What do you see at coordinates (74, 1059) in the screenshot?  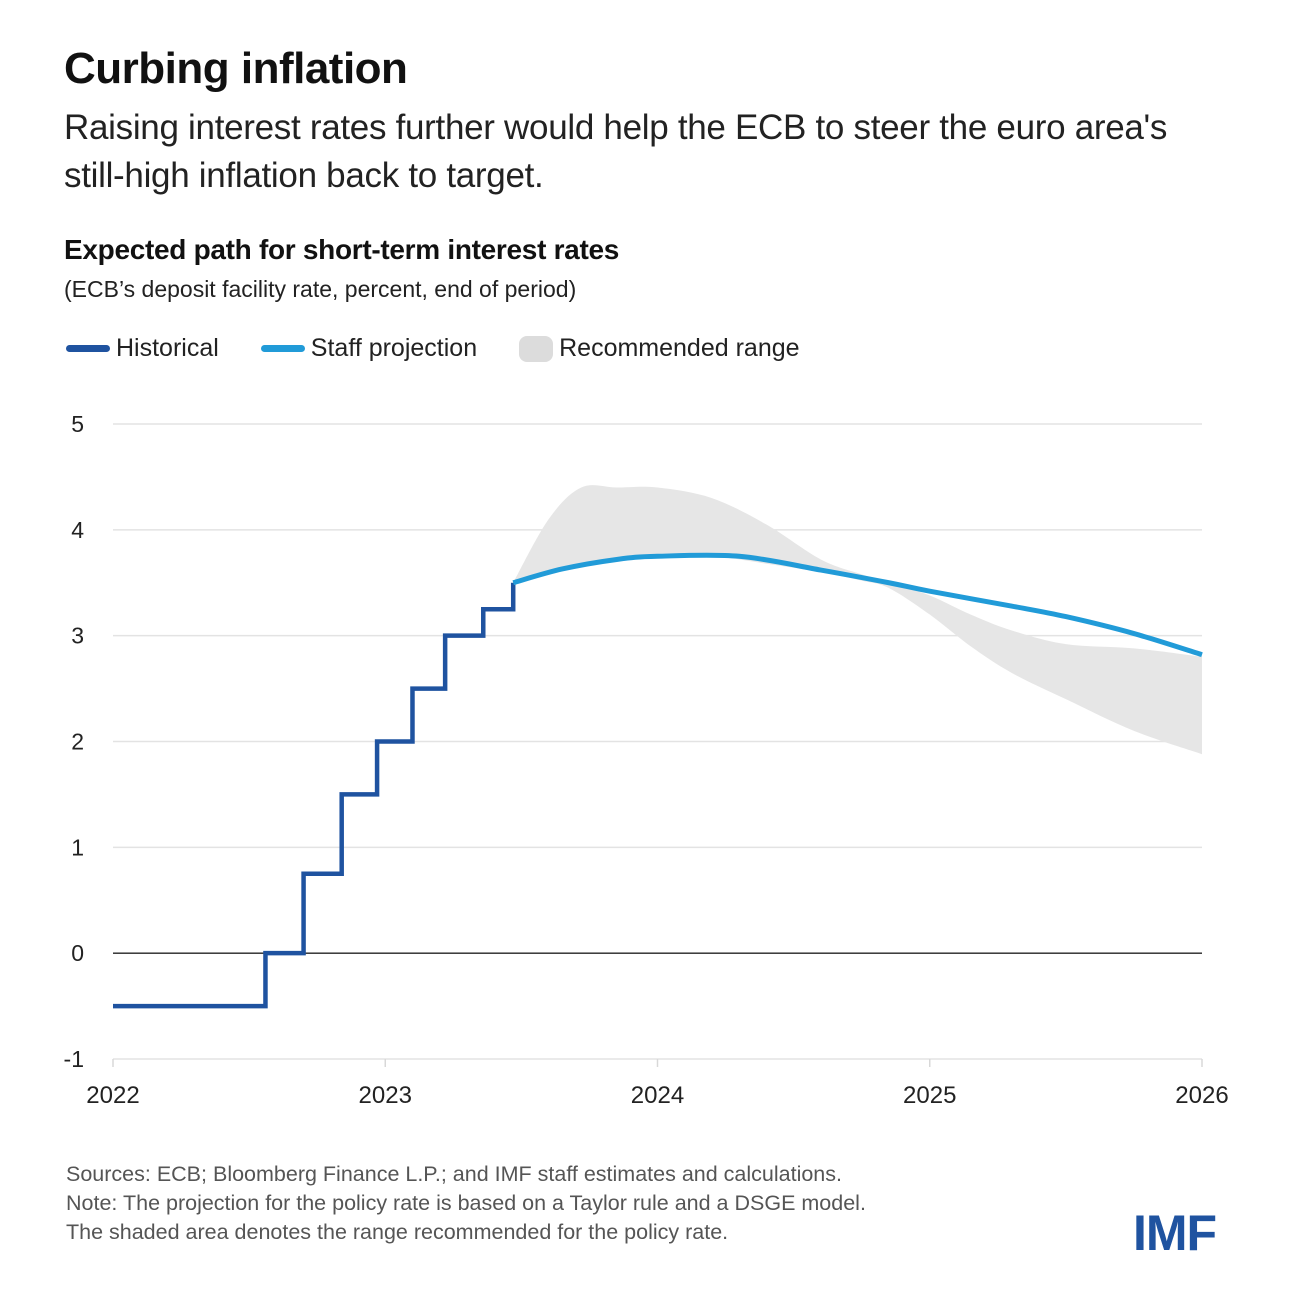 I see `y-tick-label: -1` at bounding box center [74, 1059].